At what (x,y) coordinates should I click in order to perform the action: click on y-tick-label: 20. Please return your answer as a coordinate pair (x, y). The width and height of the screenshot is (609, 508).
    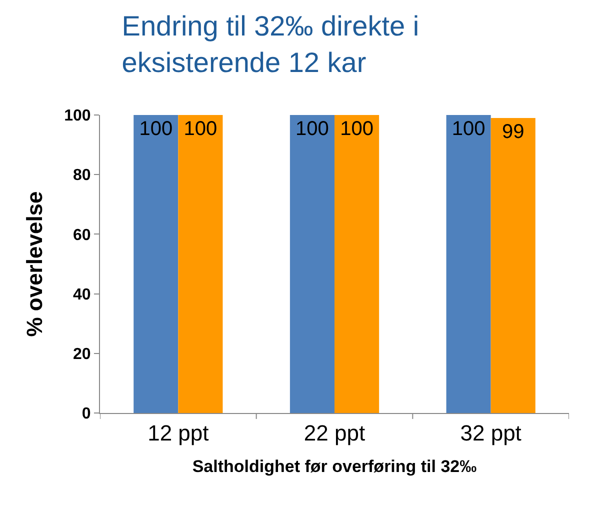
    Looking at the image, I should click on (82, 354).